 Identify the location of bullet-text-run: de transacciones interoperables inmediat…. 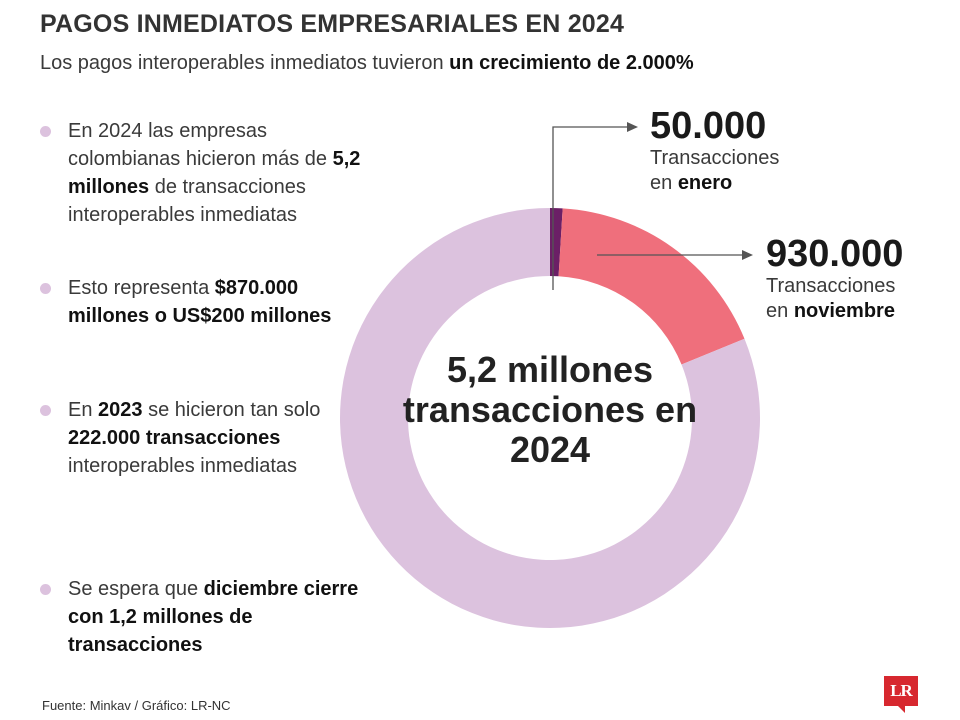
(187, 201).